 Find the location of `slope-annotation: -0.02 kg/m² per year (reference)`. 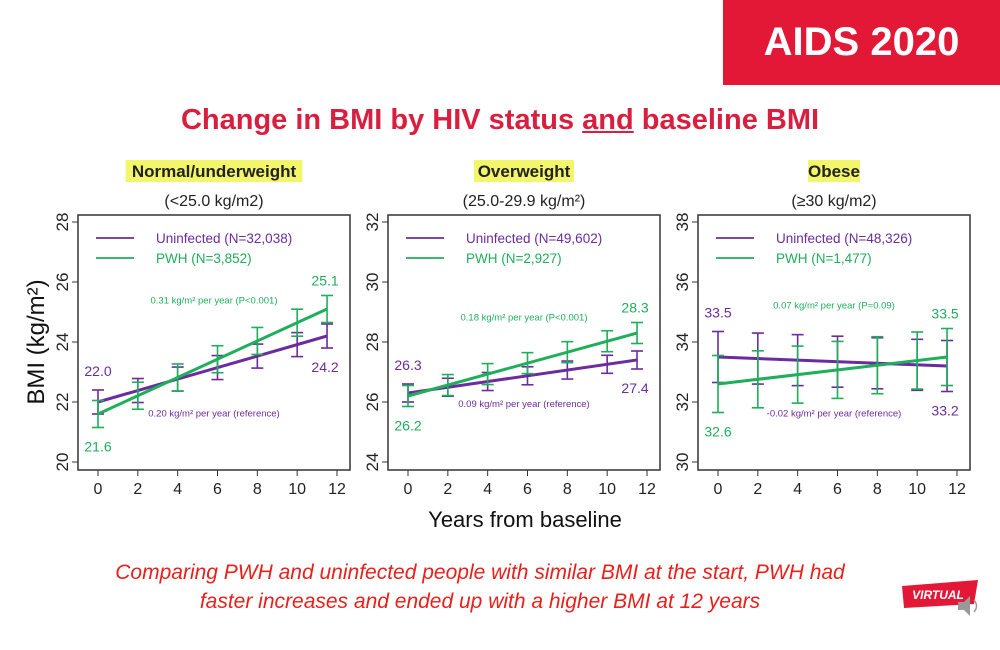

slope-annotation: -0.02 kg/m² per year (reference) is located at coordinates (834, 413).